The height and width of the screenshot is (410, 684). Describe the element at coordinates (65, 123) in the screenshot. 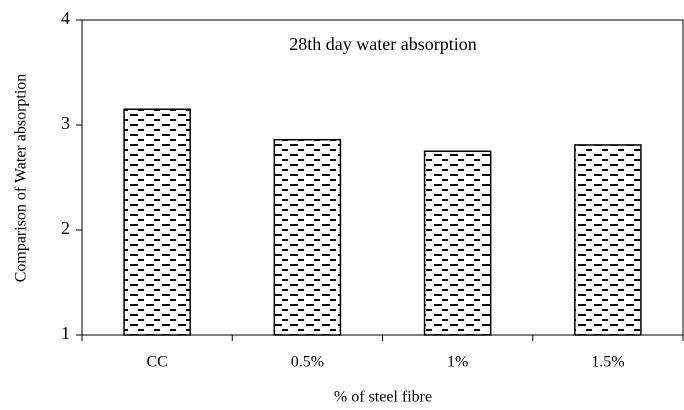

I see `y-tick-label: 3` at that location.